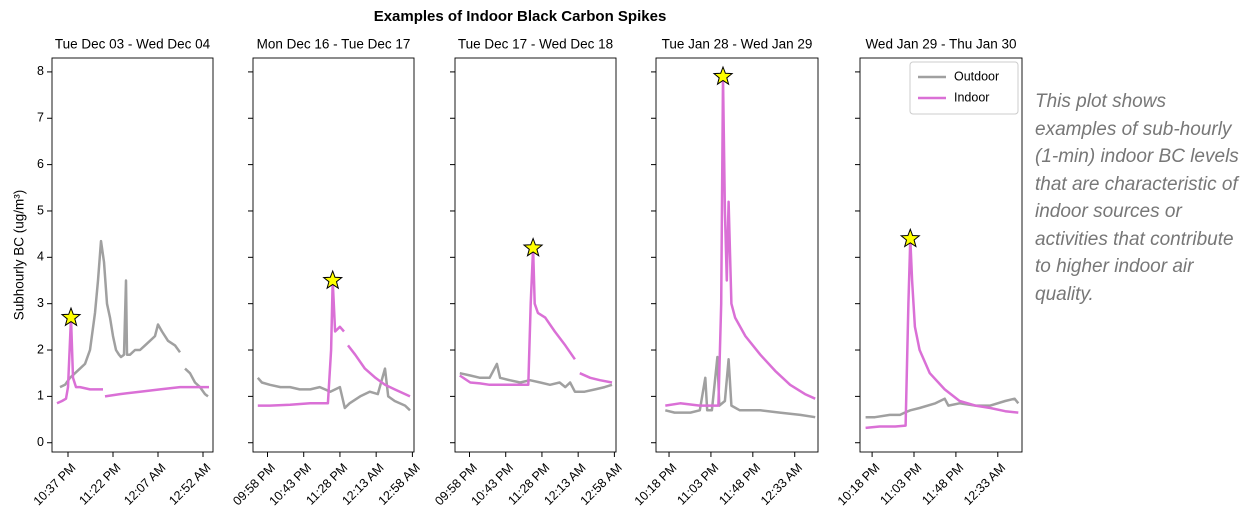 This screenshot has width=1260, height=506. I want to click on y-tick-label: 7, so click(40, 118).